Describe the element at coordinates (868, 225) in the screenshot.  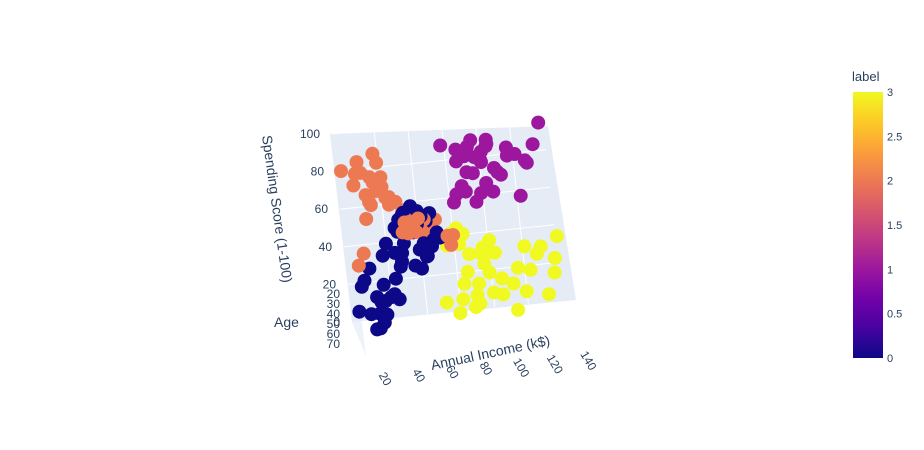
I see `colorbar-gradient` at that location.